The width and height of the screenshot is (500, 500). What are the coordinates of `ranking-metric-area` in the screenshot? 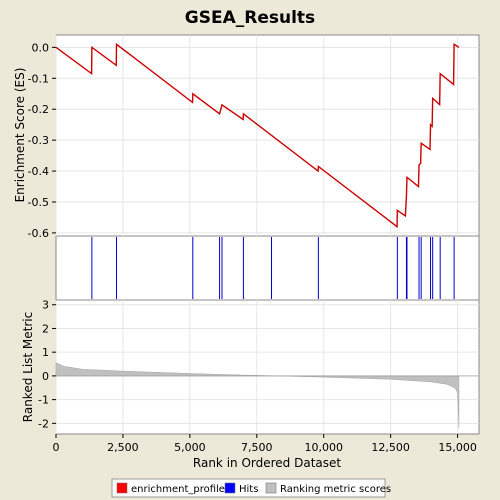 It's located at (267, 395).